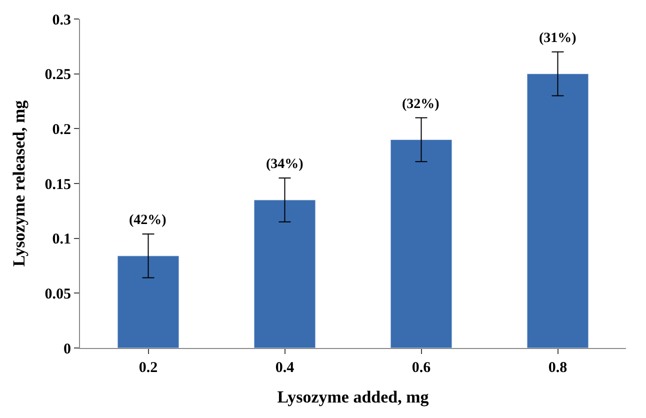  What do you see at coordinates (148, 368) in the screenshot?
I see `x-tick-label: 0.2` at bounding box center [148, 368].